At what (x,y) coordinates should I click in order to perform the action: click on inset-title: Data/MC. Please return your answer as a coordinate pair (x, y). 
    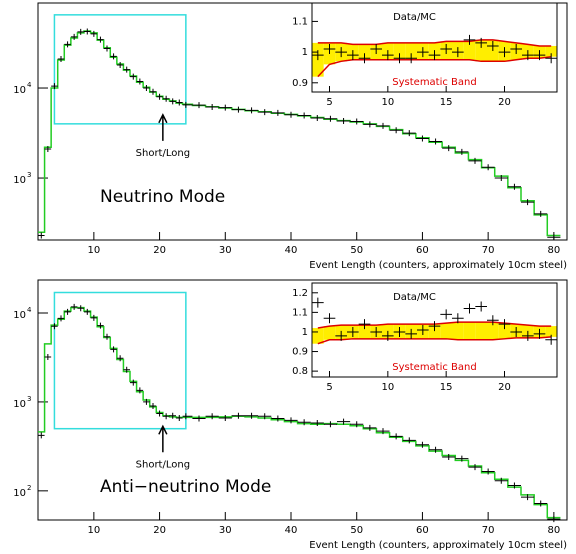
    Looking at the image, I should click on (414, 17).